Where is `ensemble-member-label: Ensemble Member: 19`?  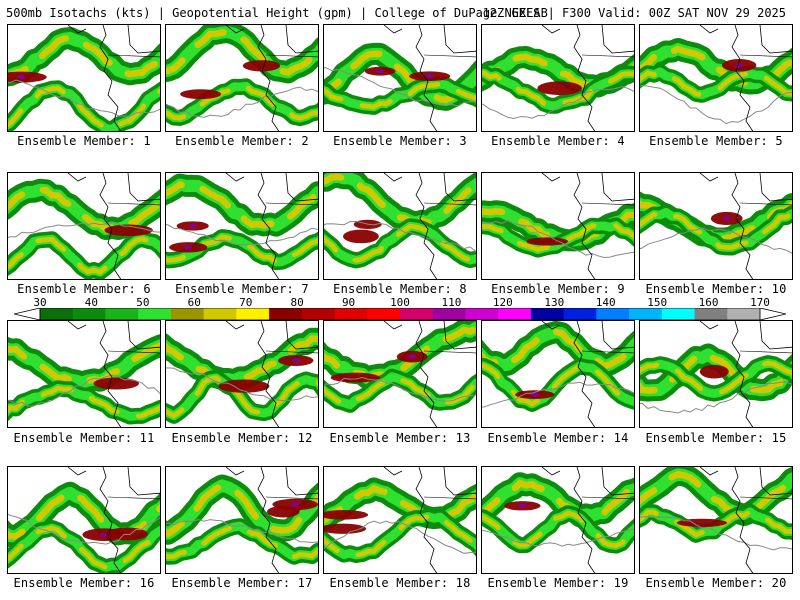 ensemble-member-label: Ensemble Member: 19 is located at coordinates (558, 583).